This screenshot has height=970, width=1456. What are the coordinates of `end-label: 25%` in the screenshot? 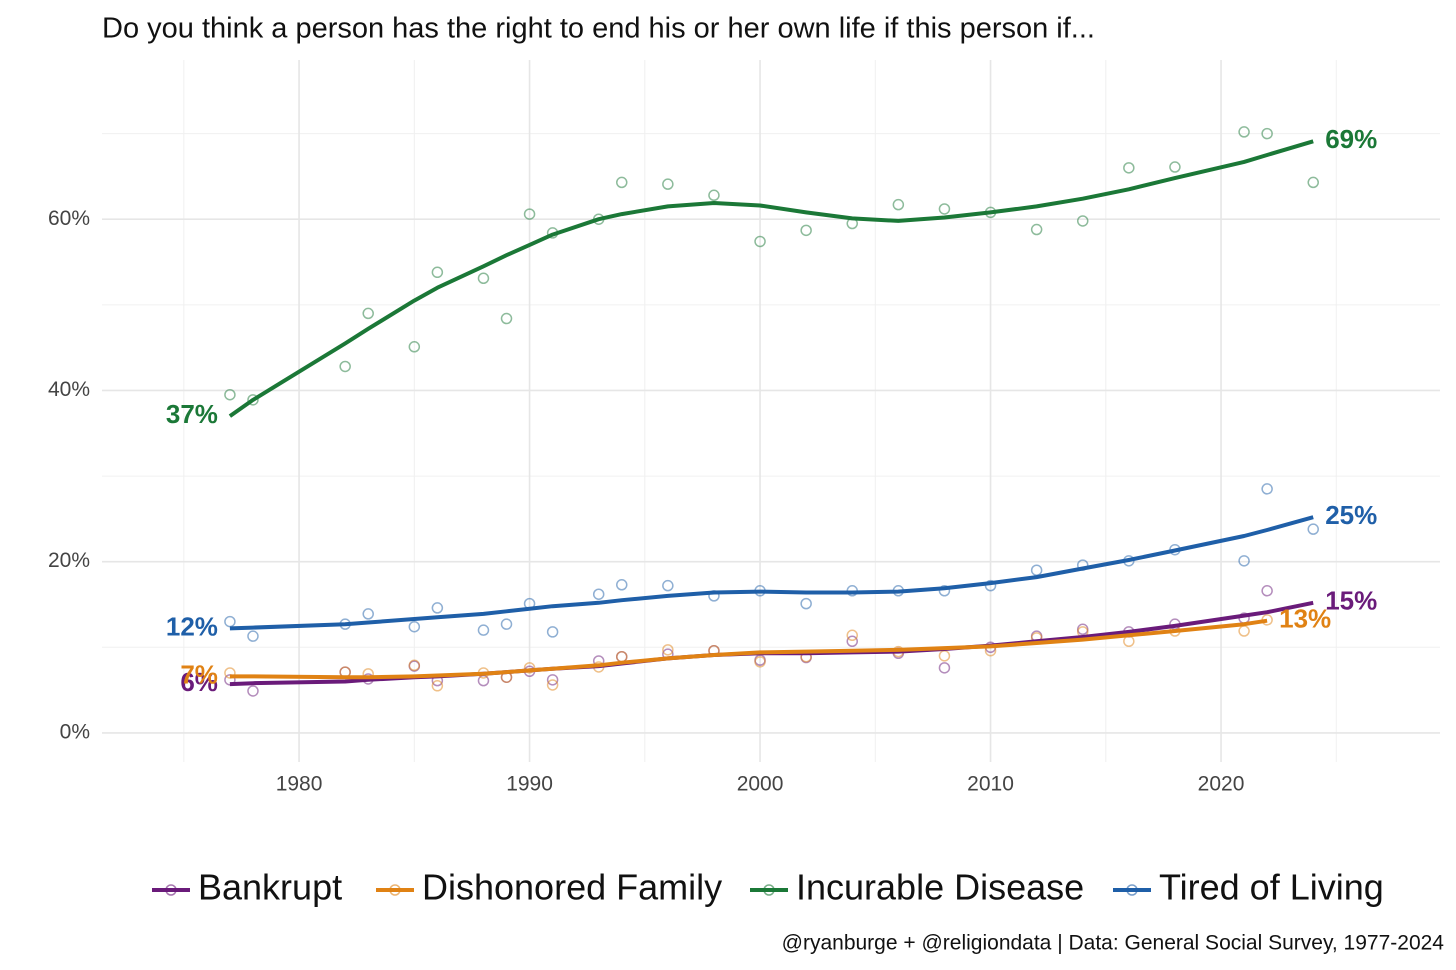 It's located at (1351, 515).